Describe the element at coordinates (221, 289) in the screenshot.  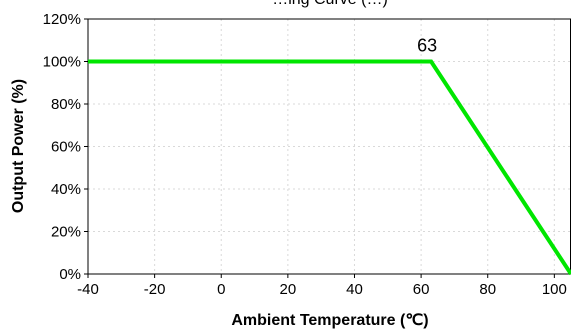
I see `x-tick-label: 0` at that location.